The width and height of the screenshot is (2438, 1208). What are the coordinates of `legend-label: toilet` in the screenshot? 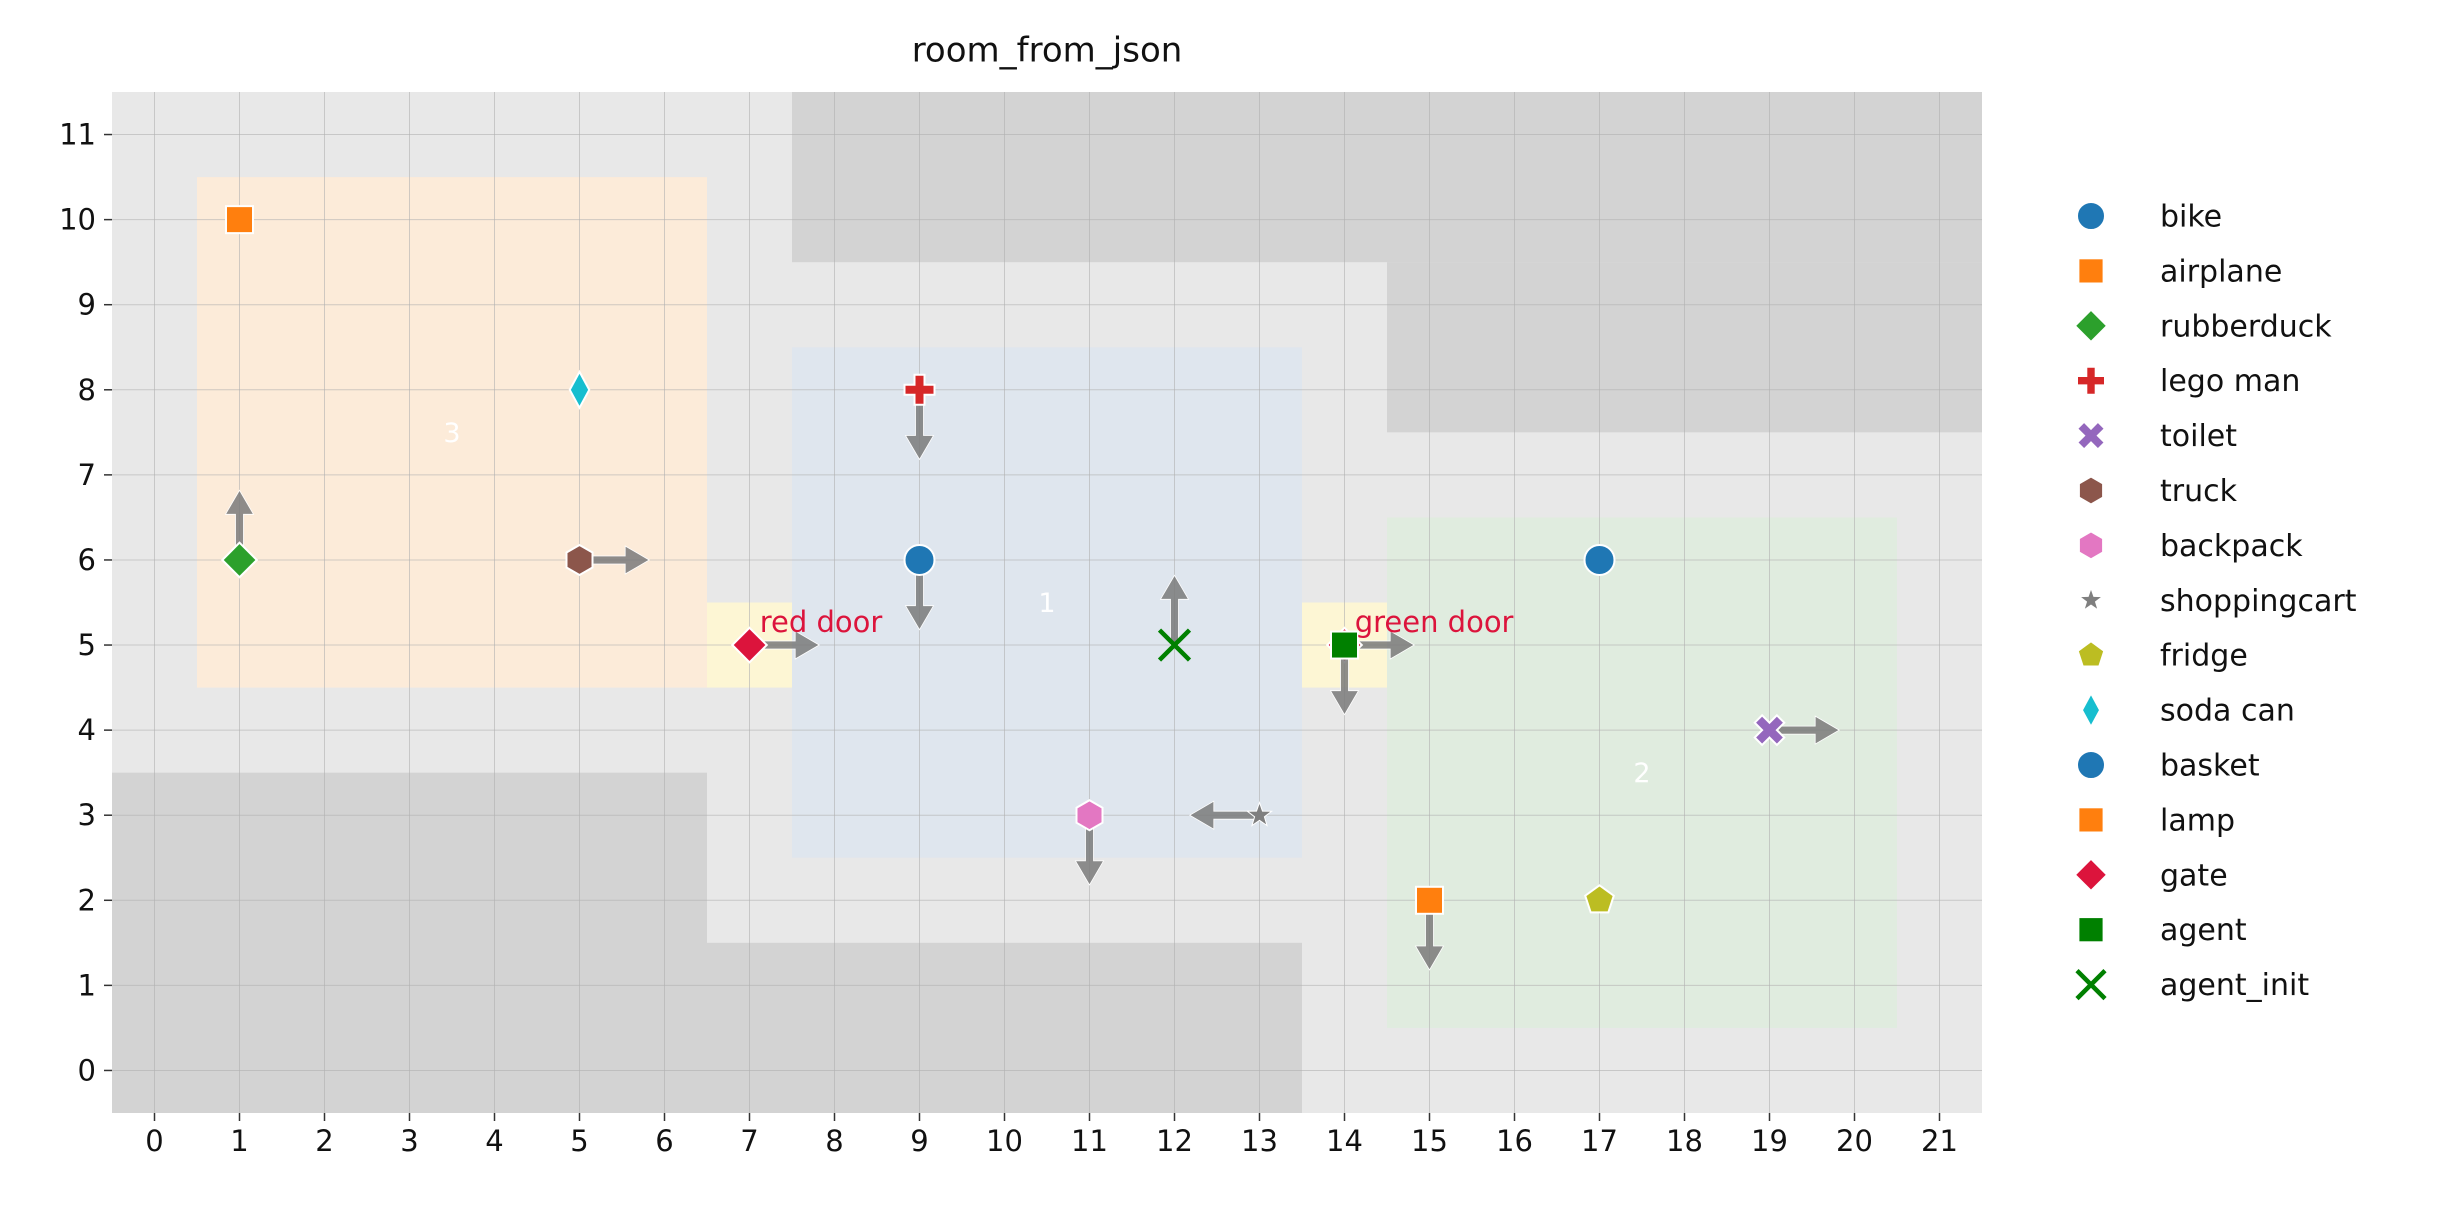 It's located at (2198, 436).